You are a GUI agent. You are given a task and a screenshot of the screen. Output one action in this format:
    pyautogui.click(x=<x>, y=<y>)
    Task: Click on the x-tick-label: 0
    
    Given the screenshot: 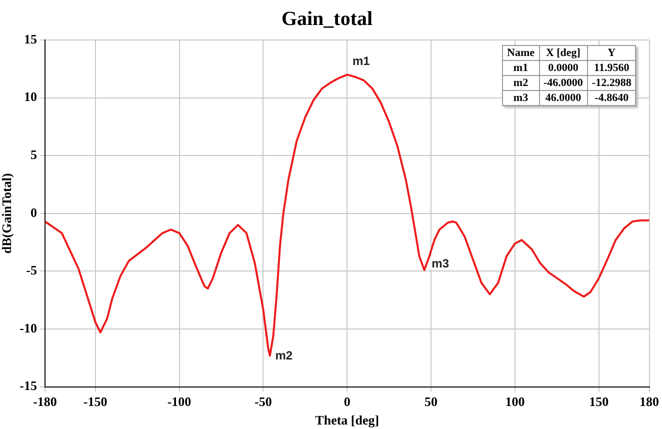 What is the action you would take?
    pyautogui.click(x=347, y=401)
    